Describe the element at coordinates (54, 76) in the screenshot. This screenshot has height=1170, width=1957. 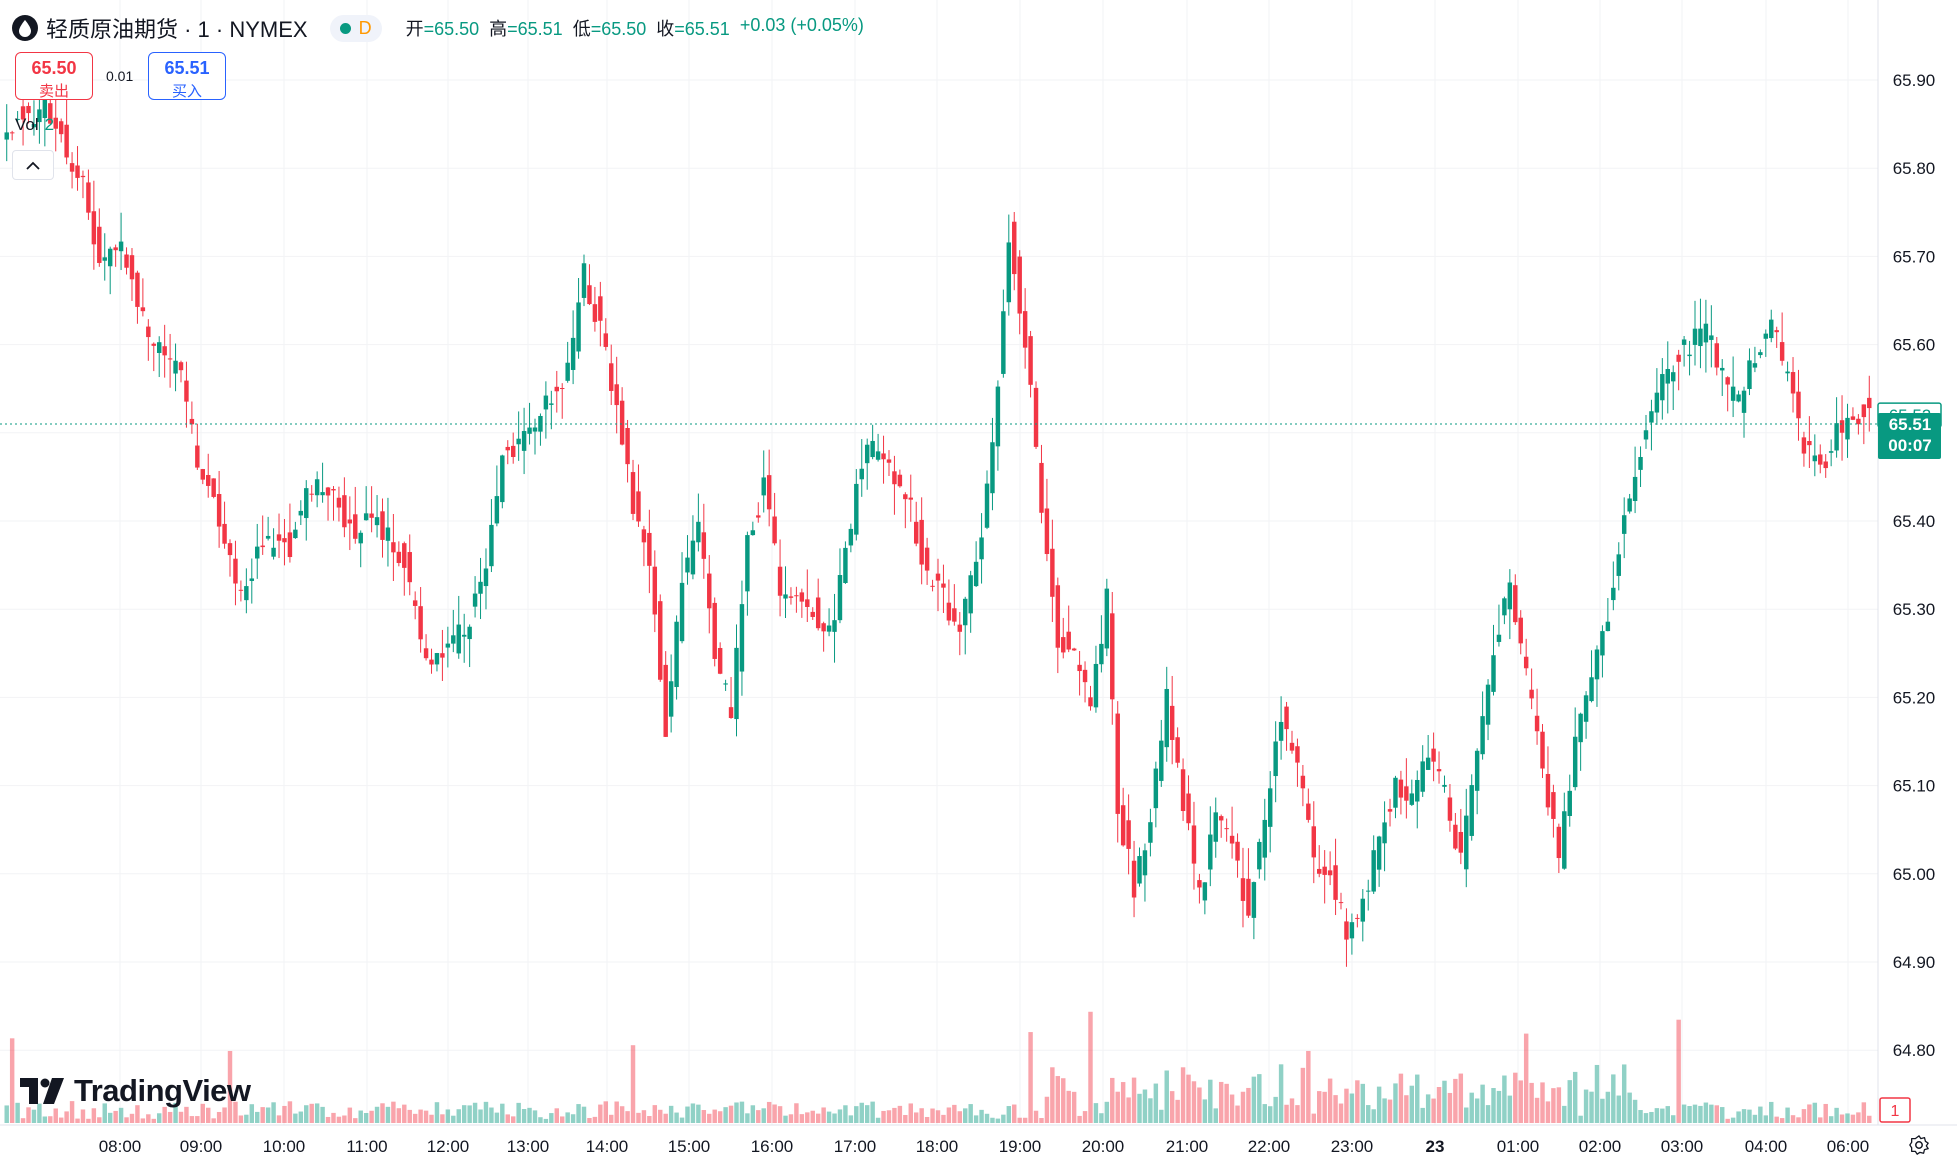
I see `sell-button: 65.50 卖出` at that location.